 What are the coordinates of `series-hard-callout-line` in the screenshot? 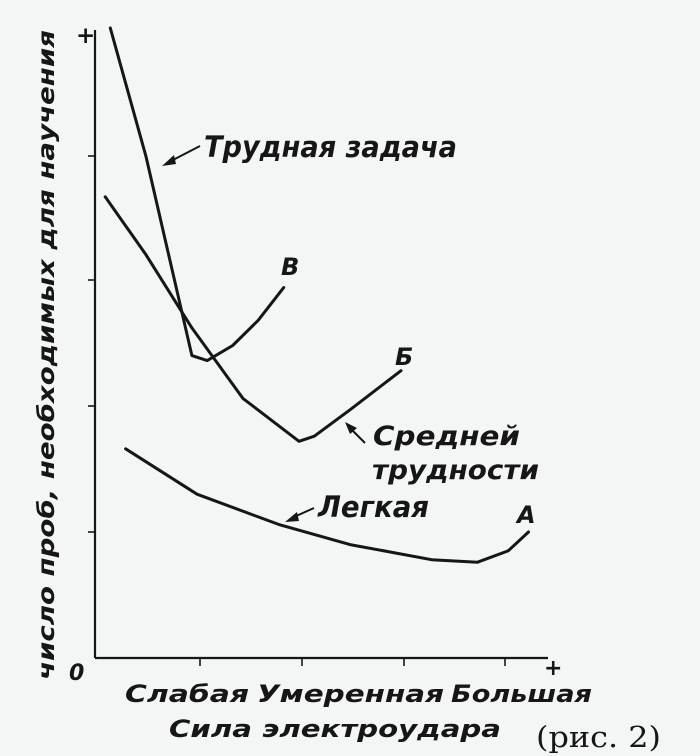 It's located at (185, 153).